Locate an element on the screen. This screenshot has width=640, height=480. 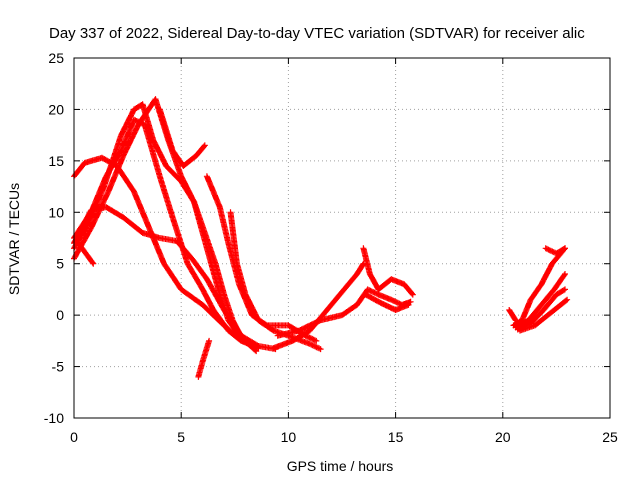
y-tick-label: 0 is located at coordinates (60, 315).